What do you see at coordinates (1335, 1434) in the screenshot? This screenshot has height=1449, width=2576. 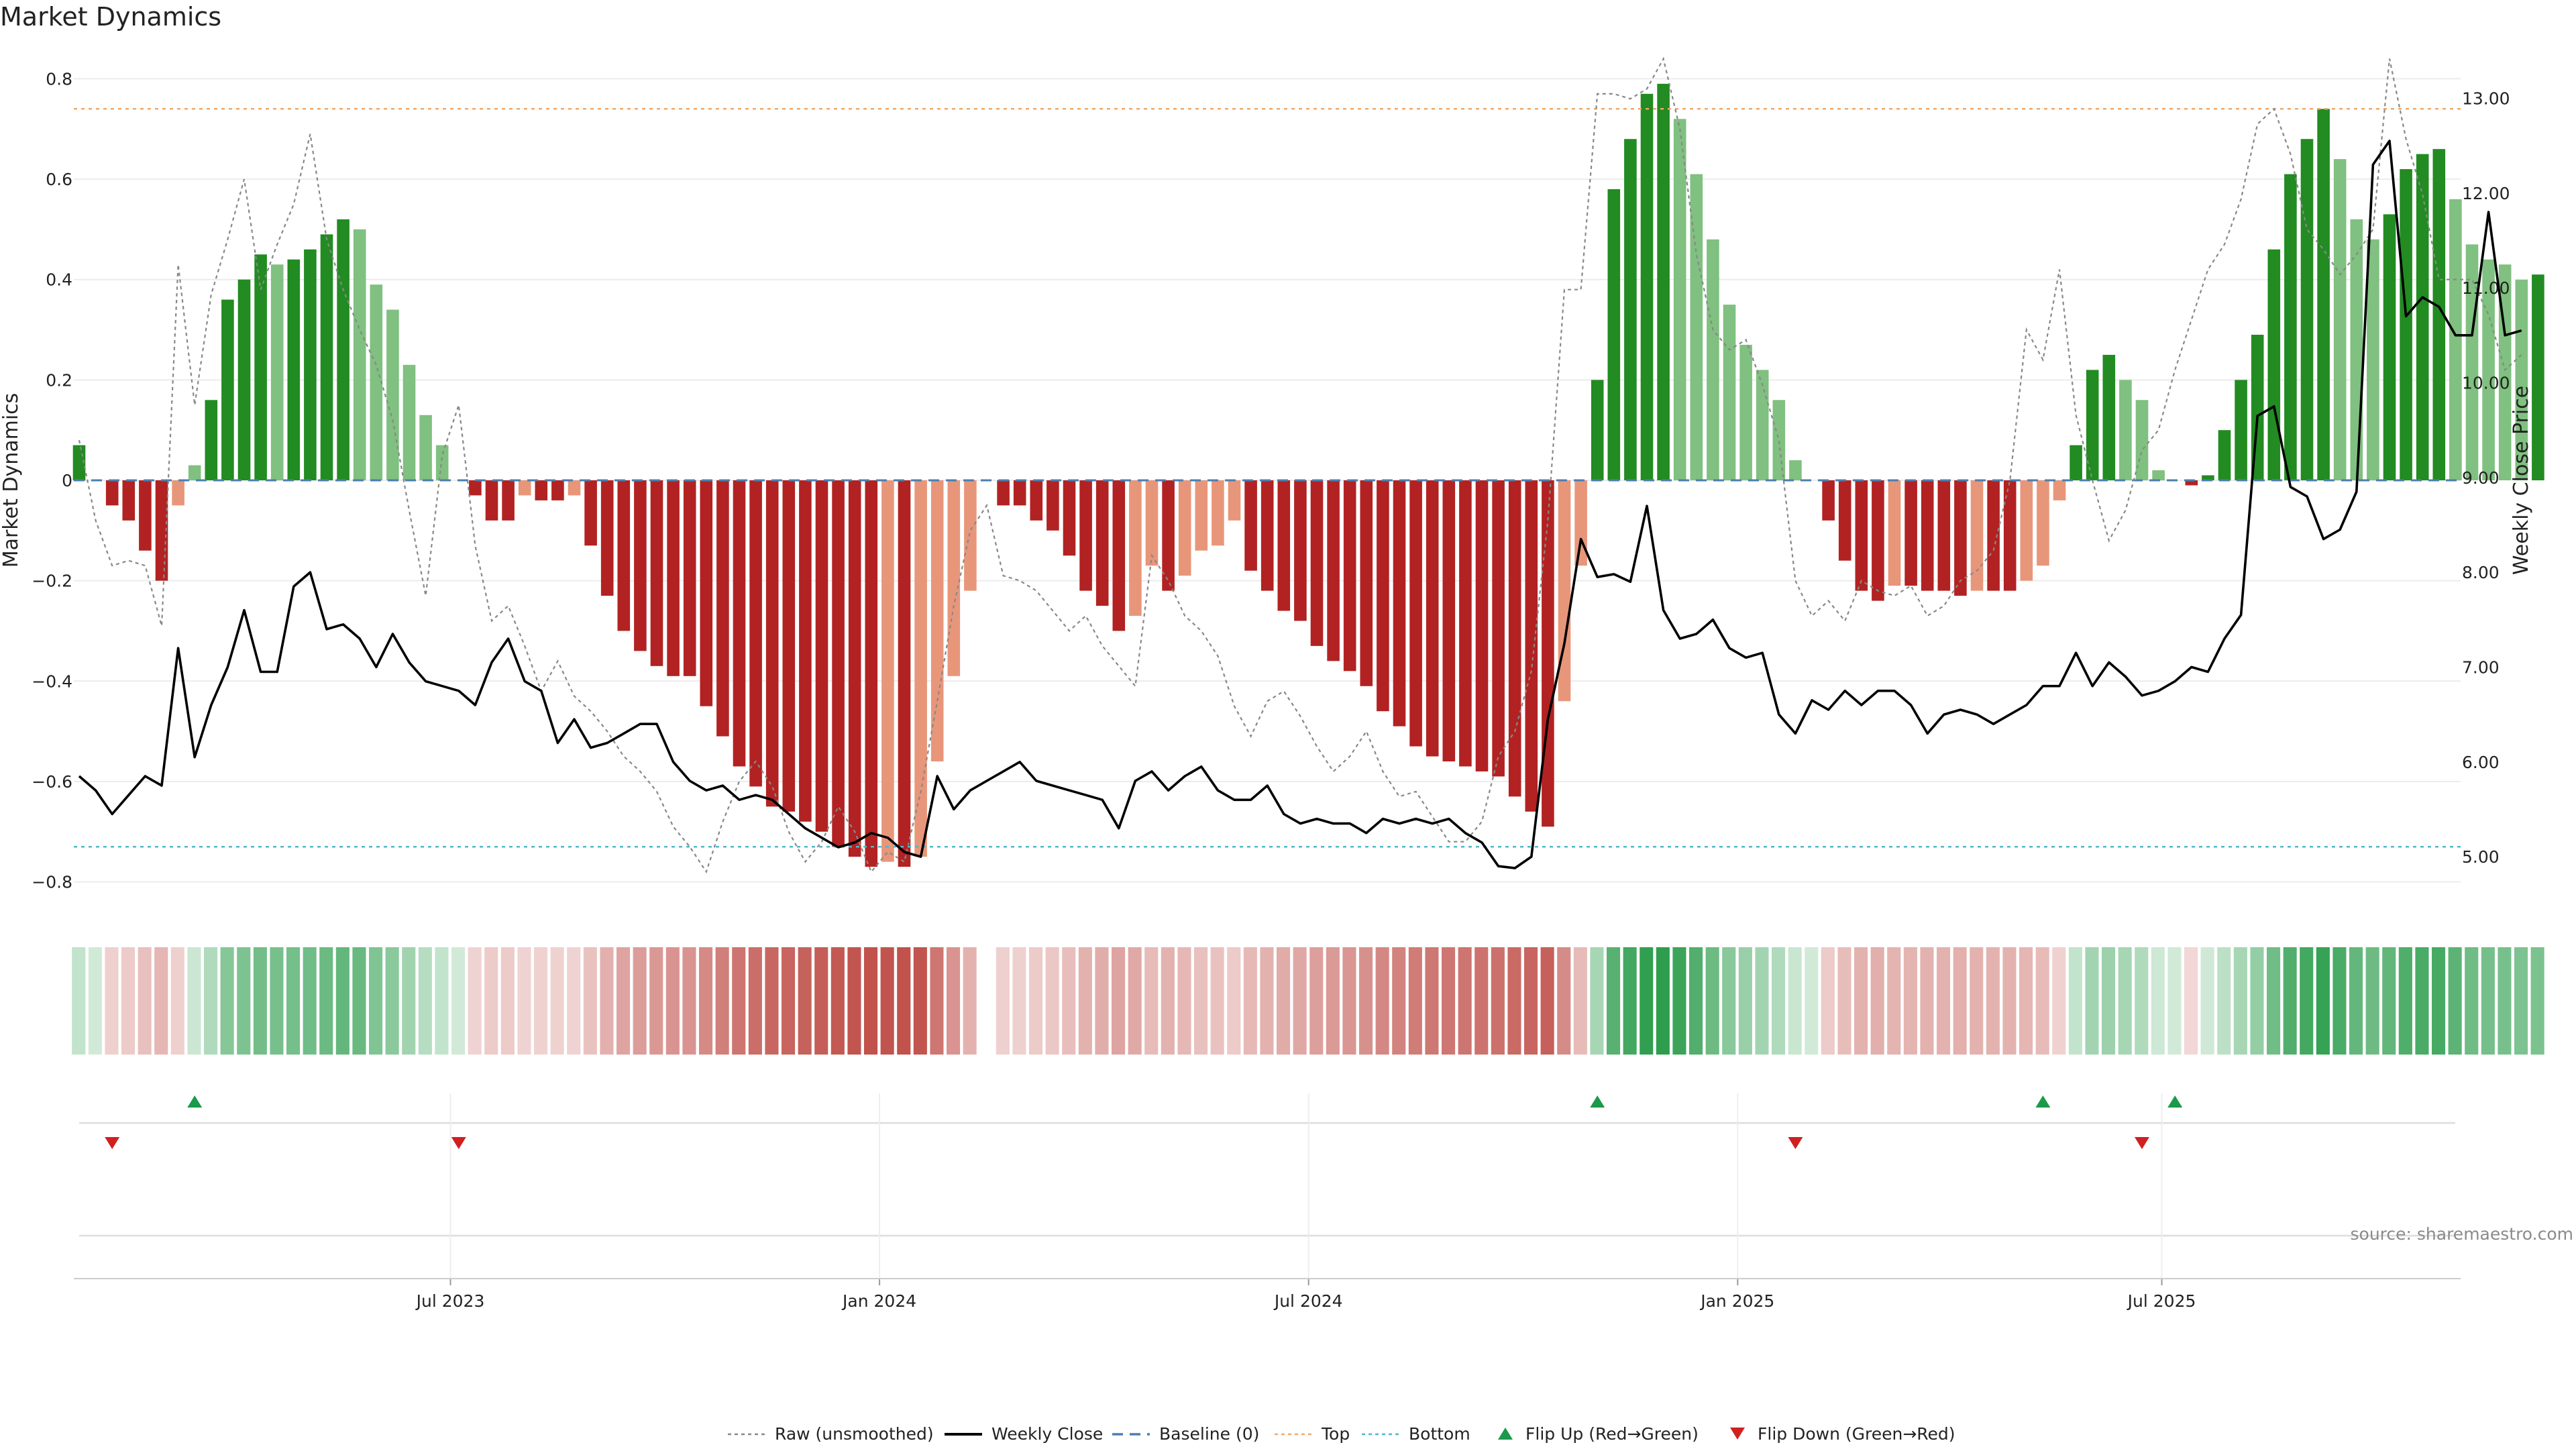 I see `legend-top-label: Top` at bounding box center [1335, 1434].